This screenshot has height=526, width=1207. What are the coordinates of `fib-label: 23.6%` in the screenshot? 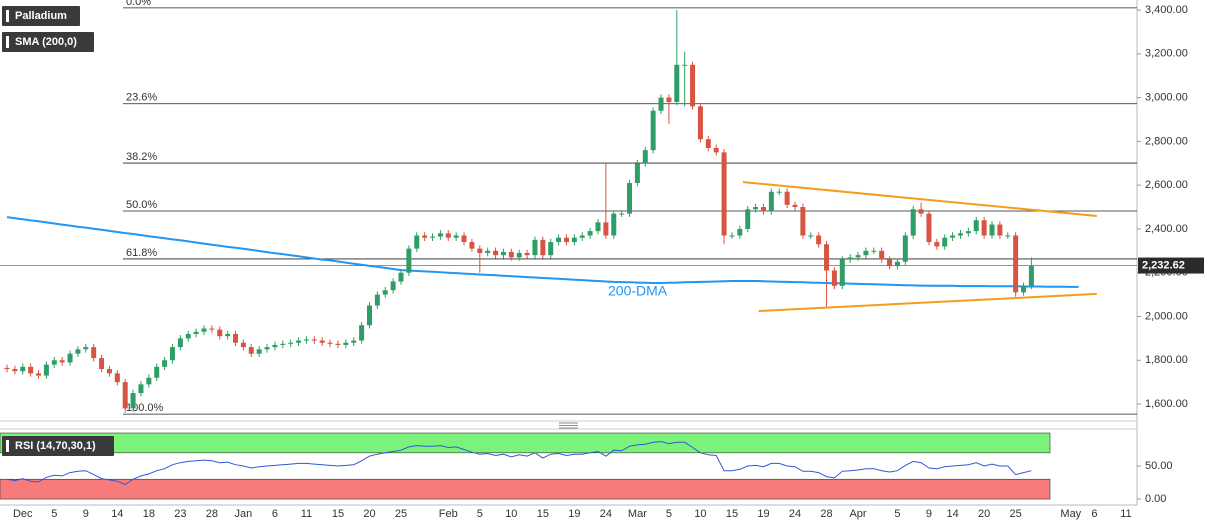 It's located at (141, 98).